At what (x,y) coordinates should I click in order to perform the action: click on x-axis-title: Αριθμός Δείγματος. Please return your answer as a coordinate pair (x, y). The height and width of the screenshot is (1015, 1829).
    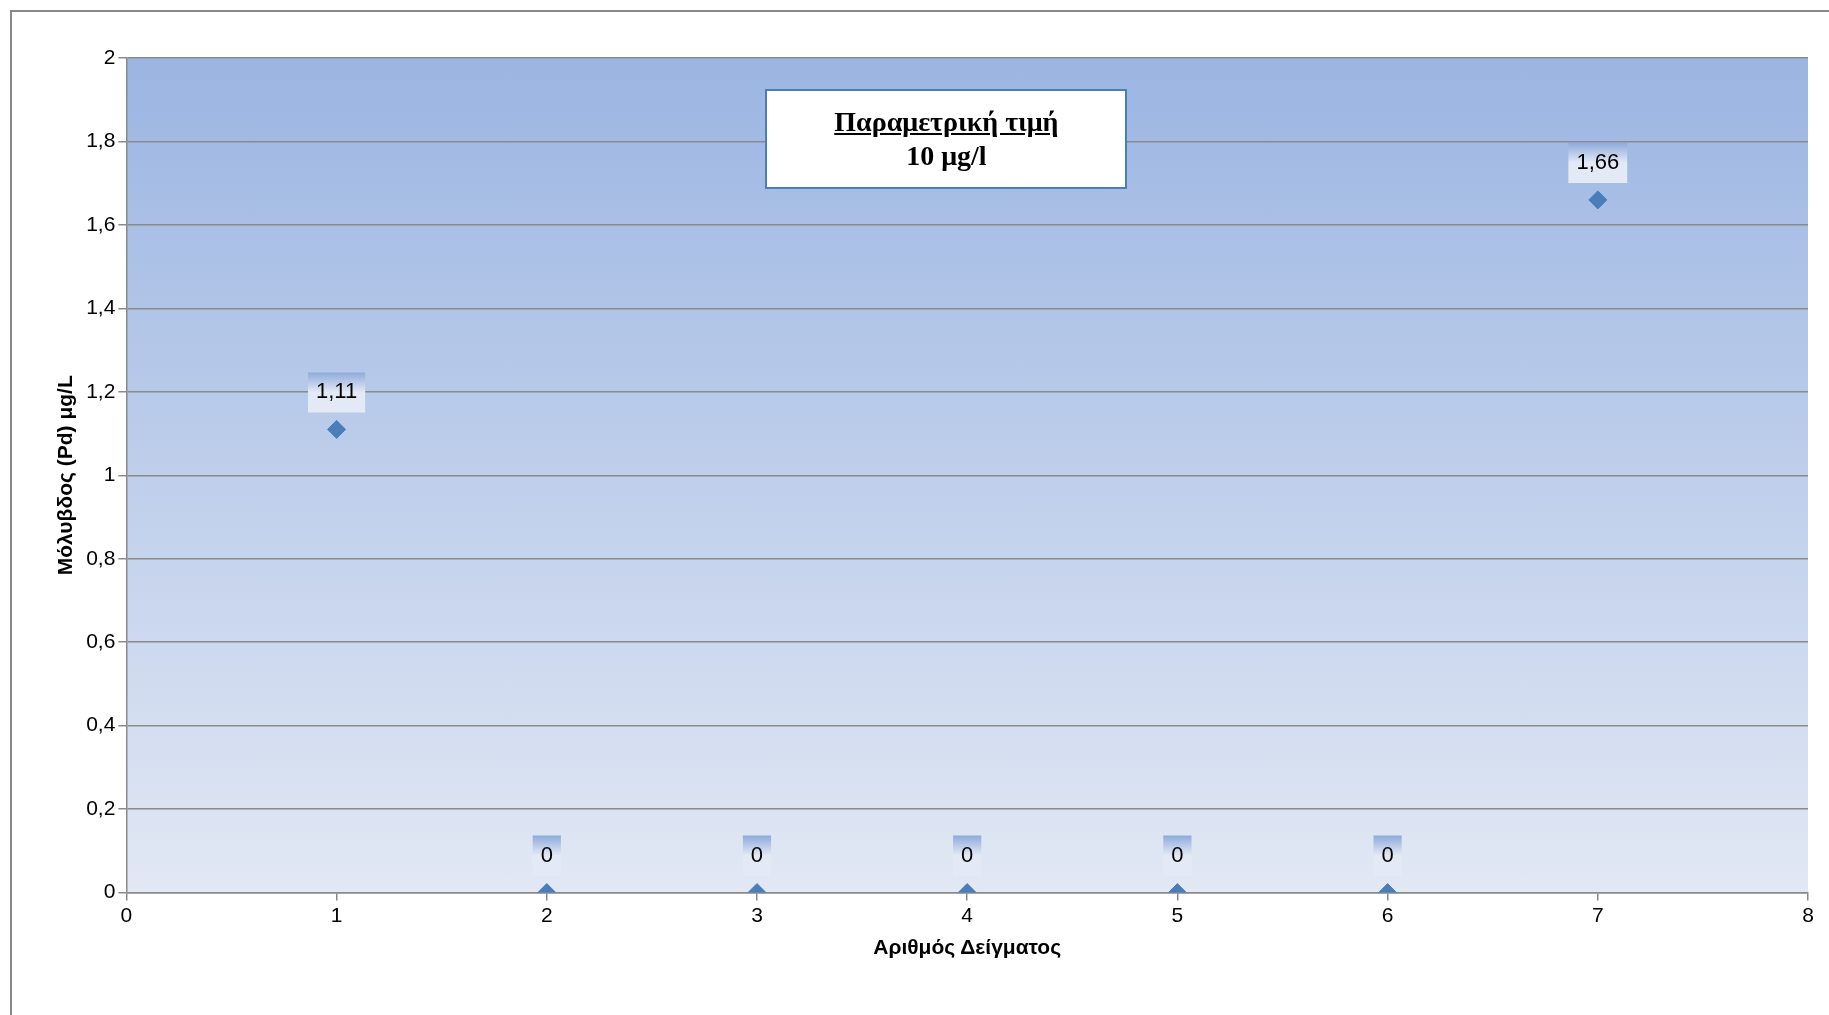
    Looking at the image, I should click on (967, 947).